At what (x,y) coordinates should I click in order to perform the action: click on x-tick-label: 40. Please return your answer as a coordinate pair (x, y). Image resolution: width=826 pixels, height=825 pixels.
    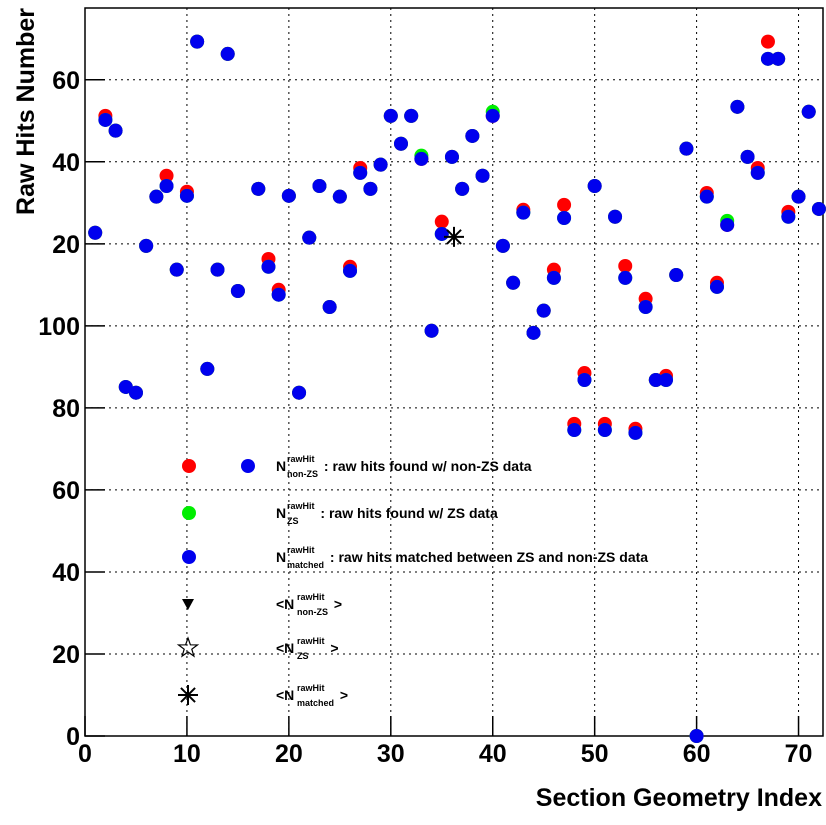
    Looking at the image, I should click on (493, 754).